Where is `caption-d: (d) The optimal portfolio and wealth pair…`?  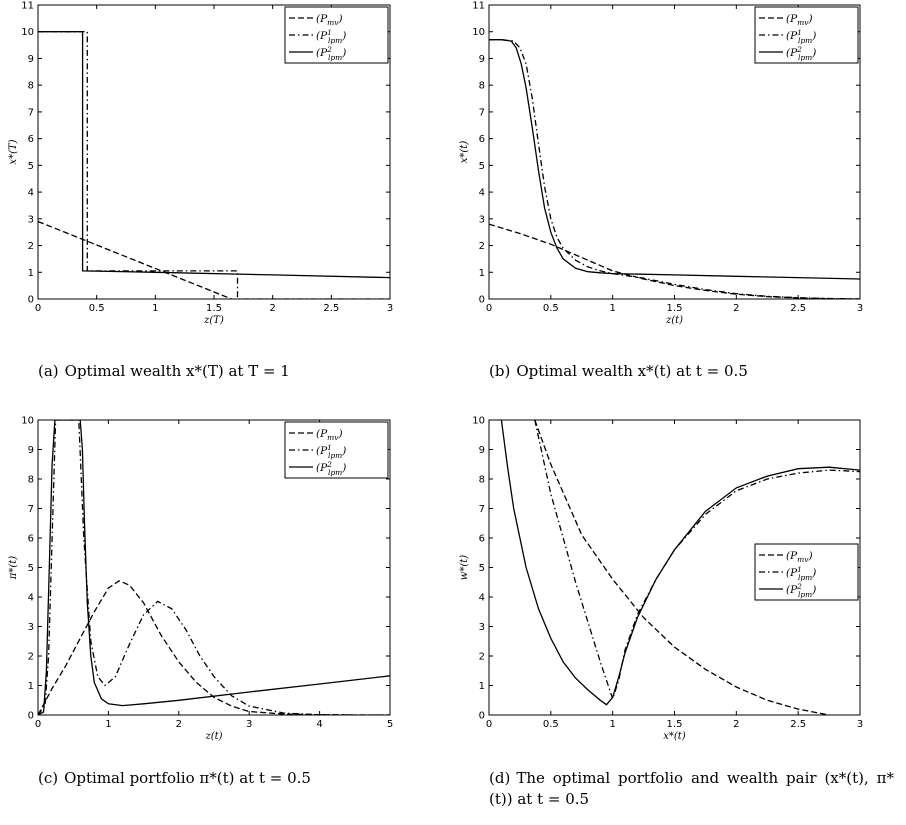 caption-d: (d) The optimal portfolio and wealth pair… is located at coordinates (691, 789).